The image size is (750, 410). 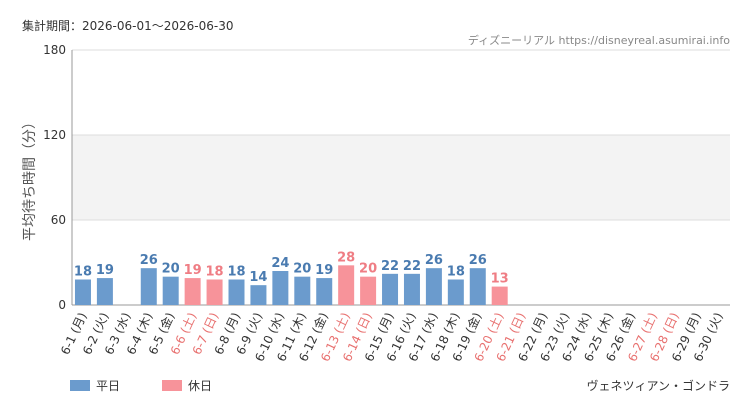 I want to click on value-label: 24, so click(x=280, y=263).